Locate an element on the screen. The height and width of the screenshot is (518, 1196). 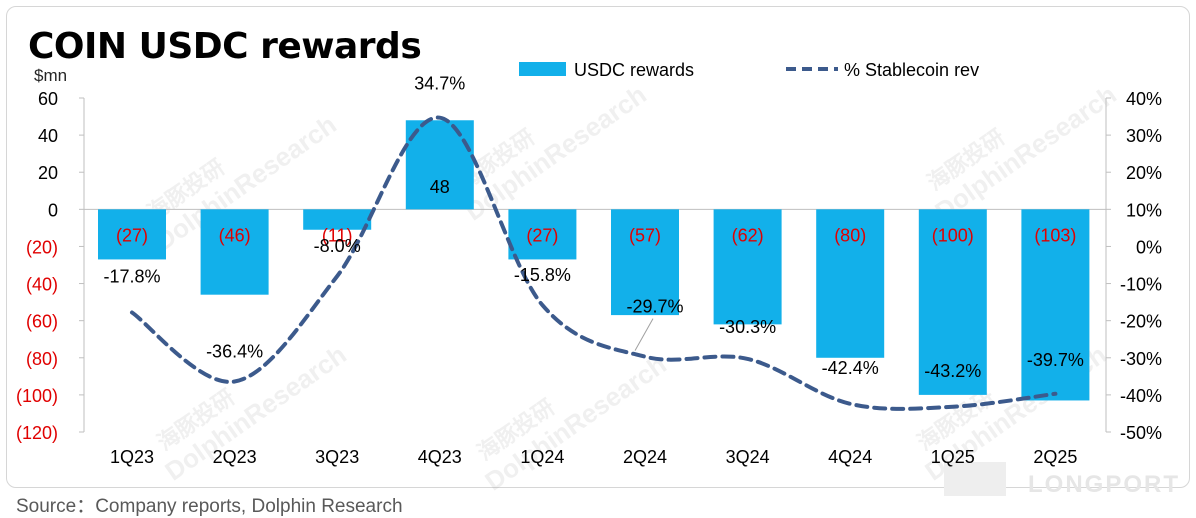
left-tick-label: (20) is located at coordinates (42, 247).